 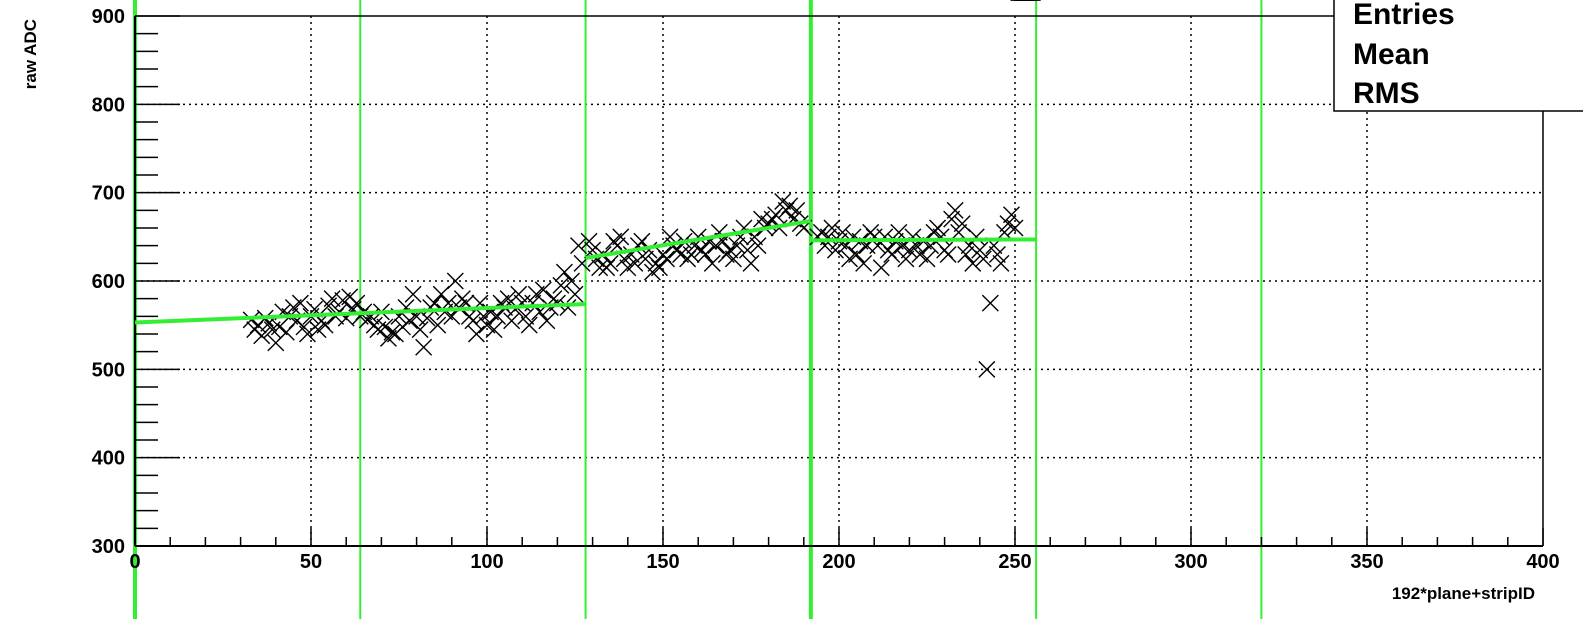 What do you see at coordinates (1463, 593) in the screenshot?
I see `x-axis-title: 192*plane+stripID` at bounding box center [1463, 593].